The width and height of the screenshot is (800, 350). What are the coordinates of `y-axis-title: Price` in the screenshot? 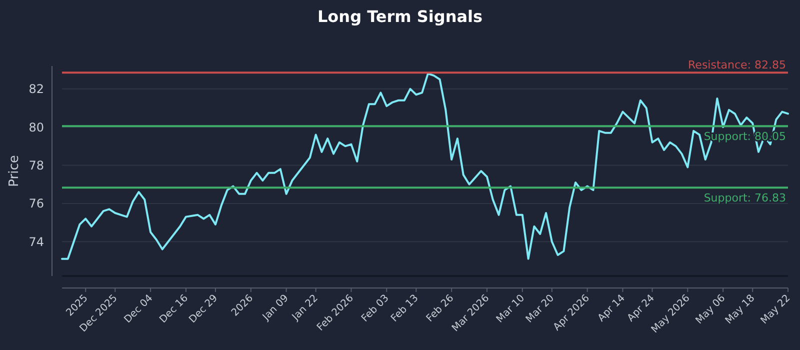 It's located at (14, 171).